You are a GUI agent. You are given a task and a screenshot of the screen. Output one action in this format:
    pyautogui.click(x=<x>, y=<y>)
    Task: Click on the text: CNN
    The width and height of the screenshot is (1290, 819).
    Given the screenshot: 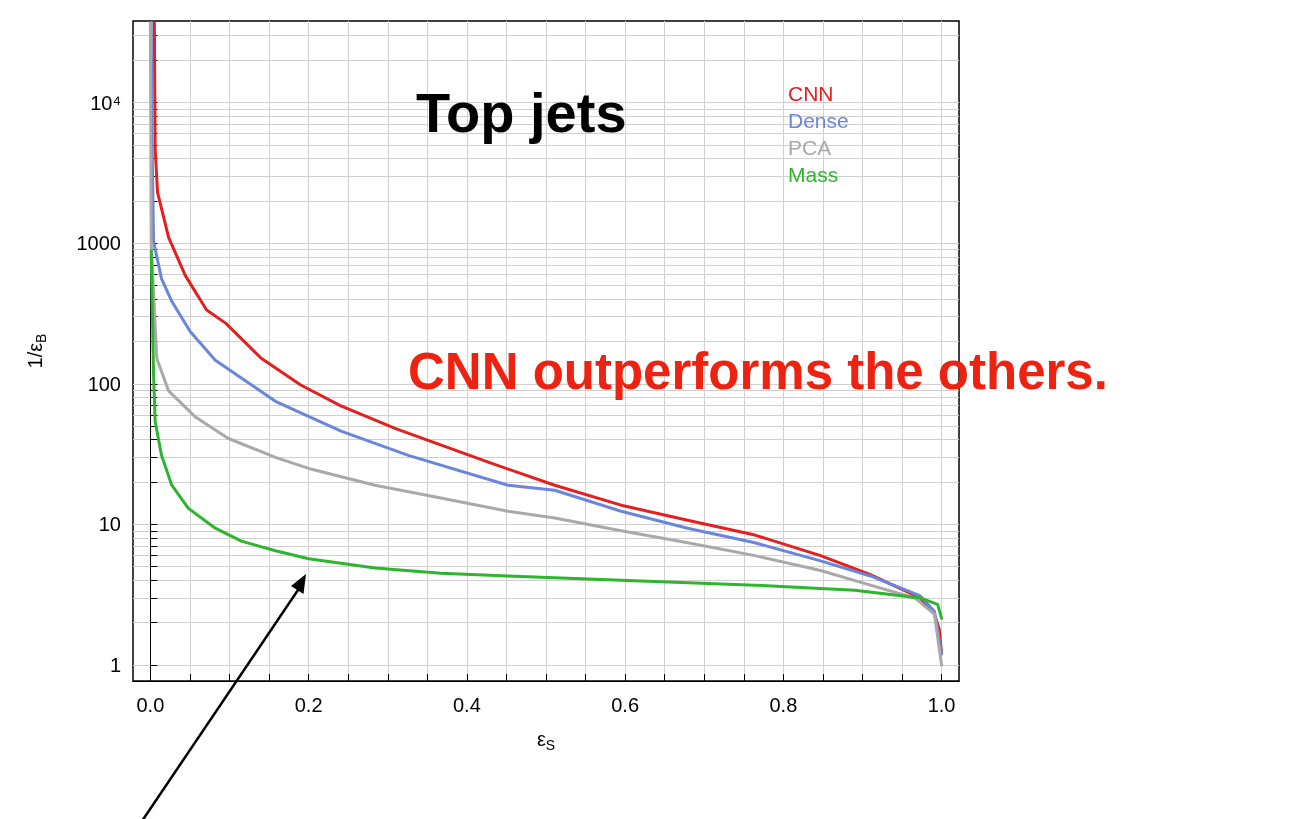 What is the action you would take?
    pyautogui.click(x=811, y=93)
    